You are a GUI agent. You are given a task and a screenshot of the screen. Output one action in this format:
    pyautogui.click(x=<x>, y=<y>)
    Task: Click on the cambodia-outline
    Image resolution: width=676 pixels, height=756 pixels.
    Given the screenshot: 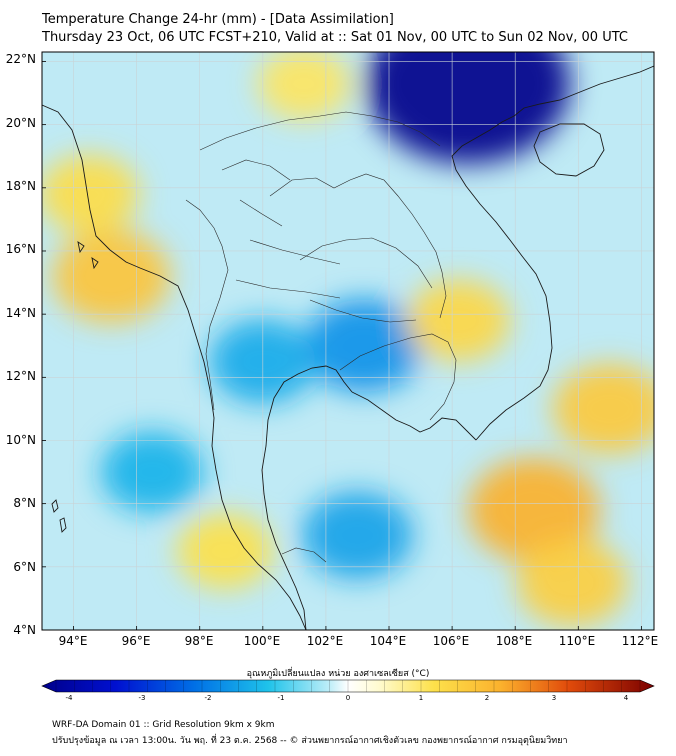 What is the action you would take?
    pyautogui.click(x=398, y=377)
    